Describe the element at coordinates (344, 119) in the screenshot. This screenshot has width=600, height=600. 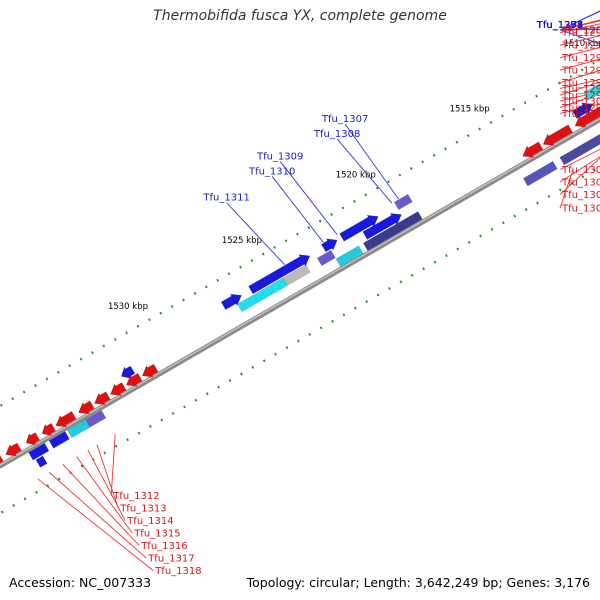
I see `gene-label-tfu-1307: Tfu_1307` at that location.